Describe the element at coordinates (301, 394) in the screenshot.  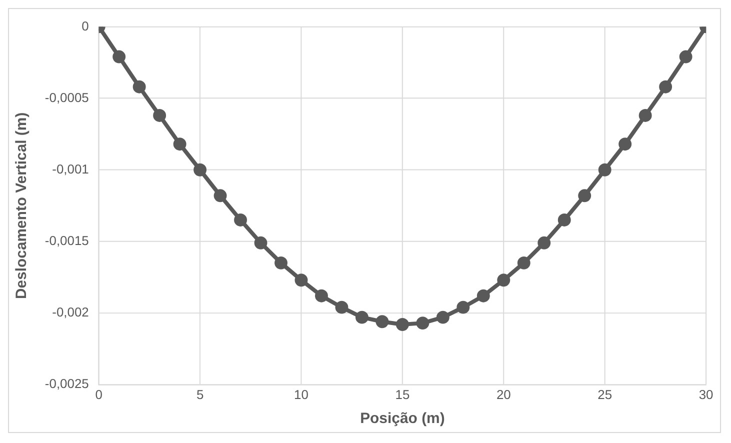
I see `x-tick-label: 10` at that location.